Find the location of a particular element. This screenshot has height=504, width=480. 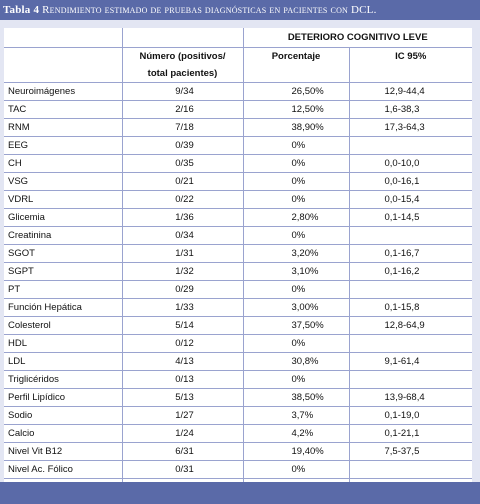

table-caption-label: Tabla 4 is located at coordinates (21, 10).